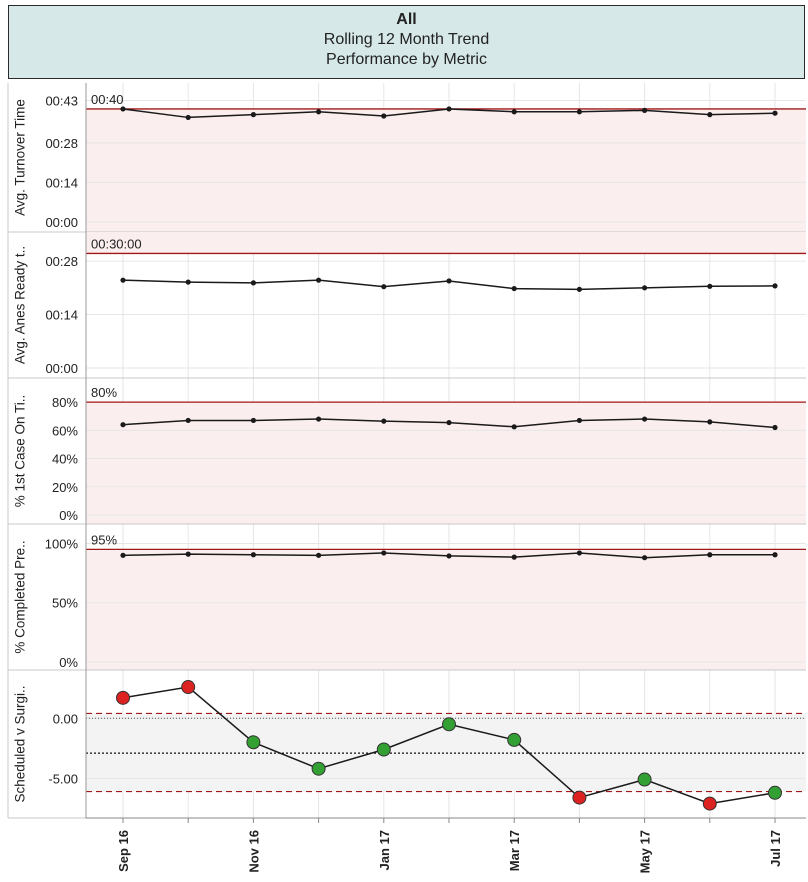 This screenshot has height=882, width=808. Describe the element at coordinates (61, 100) in the screenshot. I see `y-tick-label: 00:43` at that location.